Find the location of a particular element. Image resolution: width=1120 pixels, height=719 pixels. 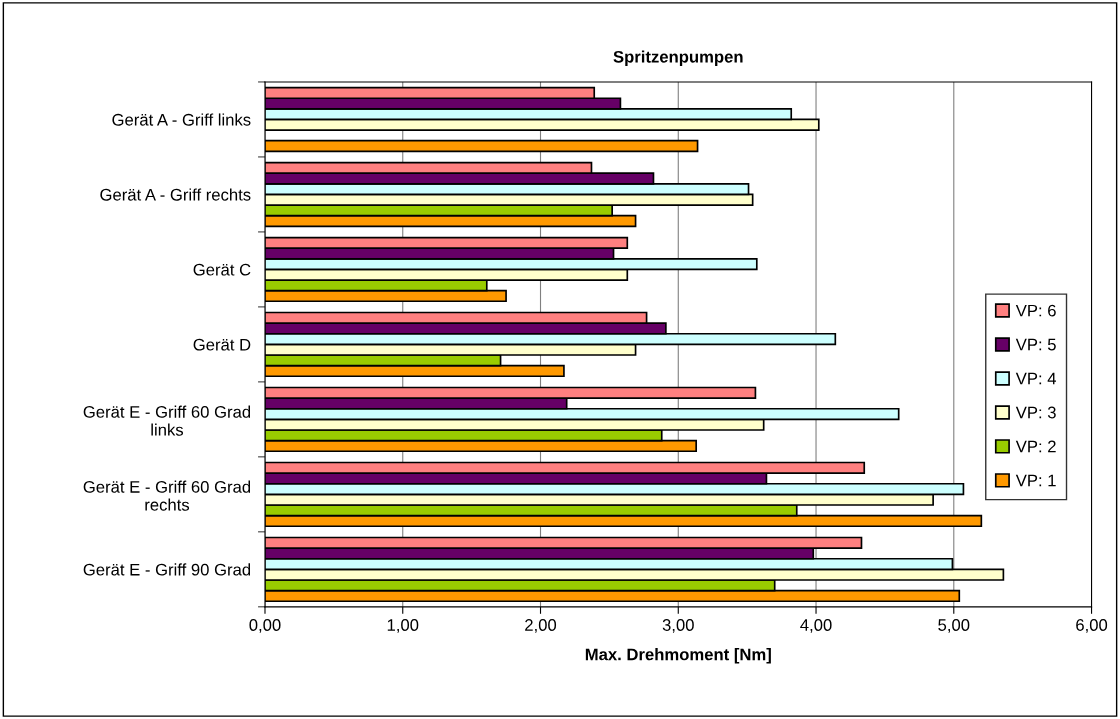

legend-label: VP: 2 is located at coordinates (1035, 446).